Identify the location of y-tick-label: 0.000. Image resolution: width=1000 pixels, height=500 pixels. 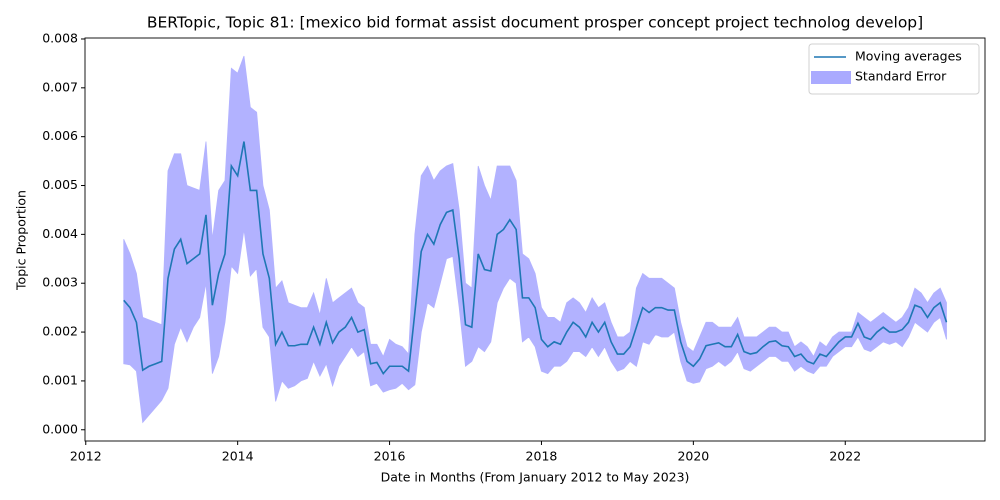
(60, 428).